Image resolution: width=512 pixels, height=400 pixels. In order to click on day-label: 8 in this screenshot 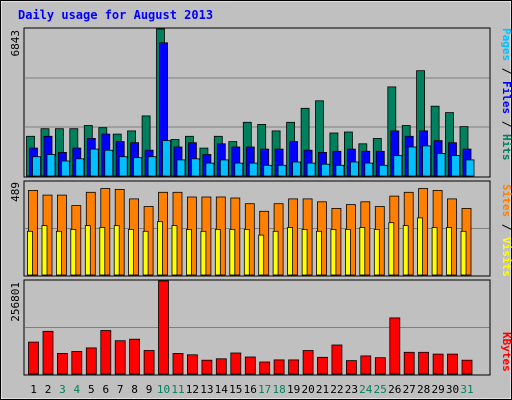, I will do `click(134, 389)`.